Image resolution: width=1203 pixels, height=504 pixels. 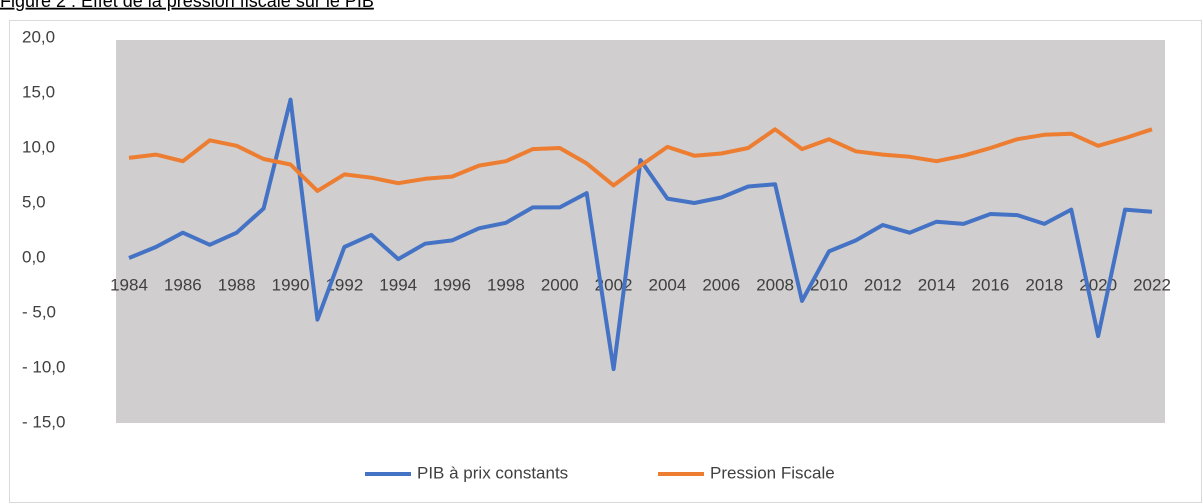 What do you see at coordinates (398, 284) in the screenshot?
I see `x-tick-label: 1994` at bounding box center [398, 284].